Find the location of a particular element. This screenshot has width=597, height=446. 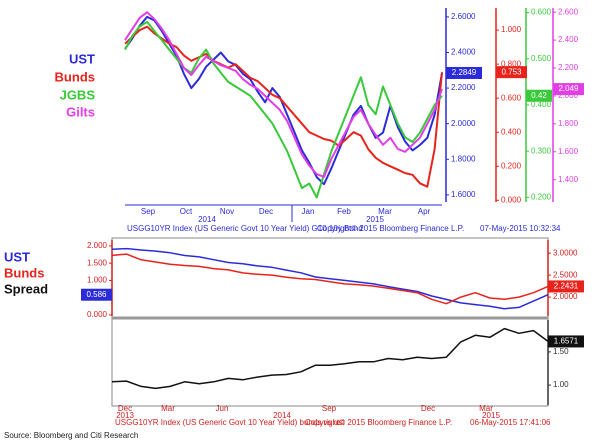

y-tick-label: 1.50 is located at coordinates (561, 351).